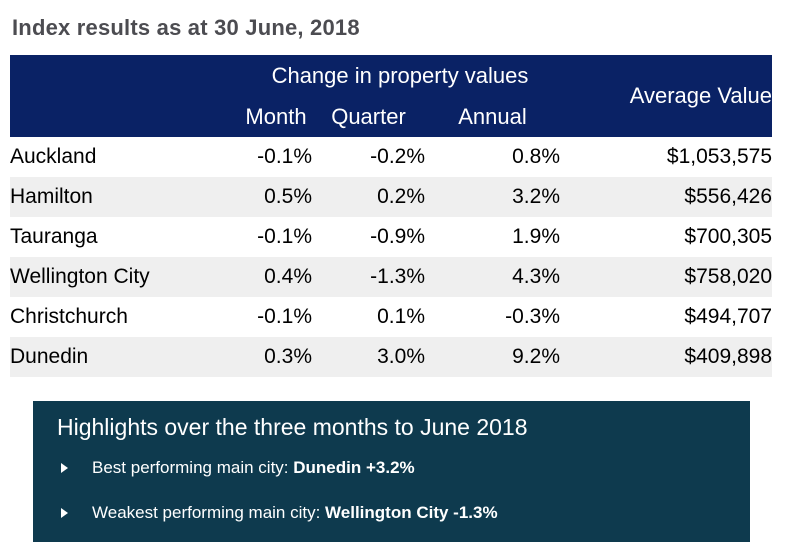  What do you see at coordinates (276, 116) in the screenshot?
I see `column-header-month: Month` at bounding box center [276, 116].